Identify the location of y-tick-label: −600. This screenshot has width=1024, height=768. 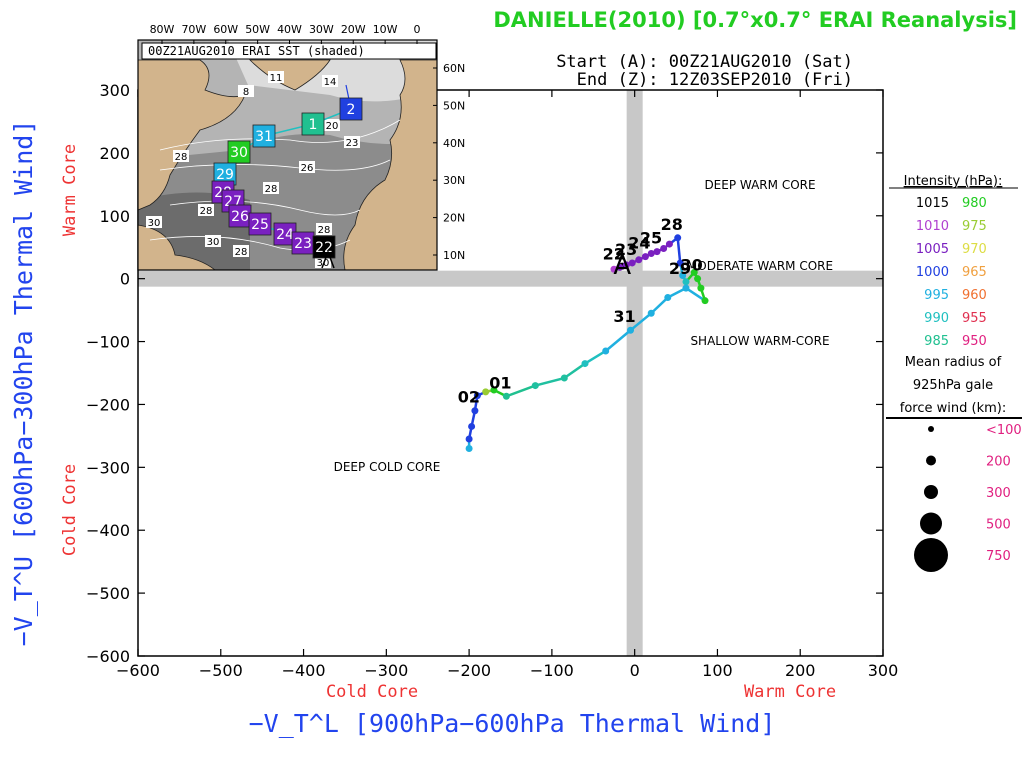
(108, 656).